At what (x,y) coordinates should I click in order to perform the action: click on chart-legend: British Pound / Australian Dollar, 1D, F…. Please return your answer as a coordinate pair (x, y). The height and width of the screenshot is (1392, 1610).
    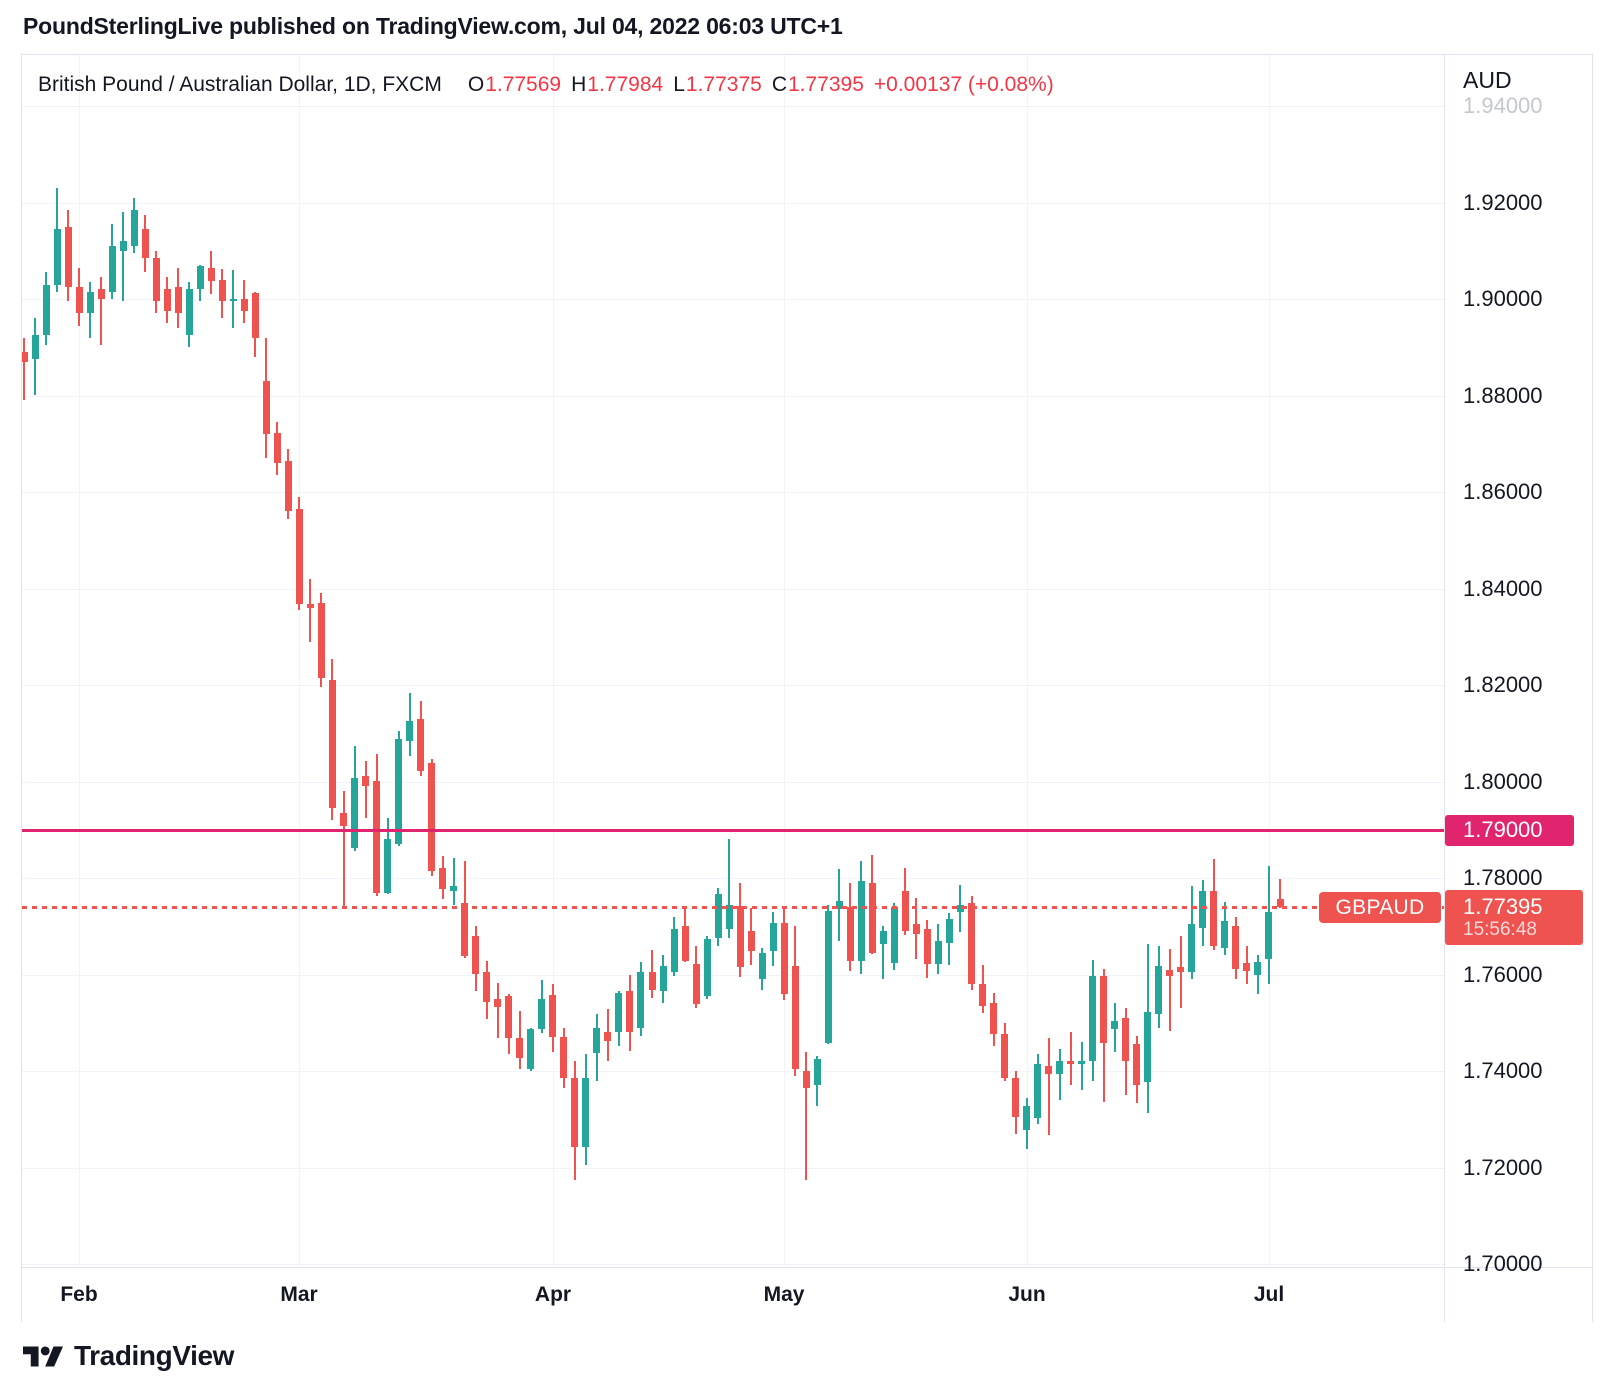
    Looking at the image, I should click on (546, 85).